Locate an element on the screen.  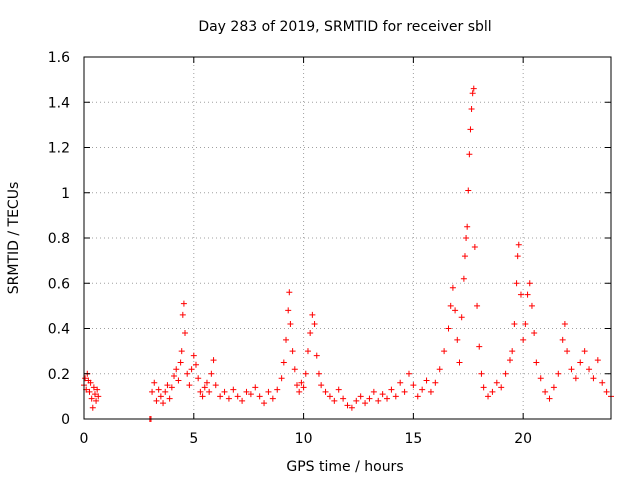
x-tick-label: 15 is located at coordinates (413, 439).